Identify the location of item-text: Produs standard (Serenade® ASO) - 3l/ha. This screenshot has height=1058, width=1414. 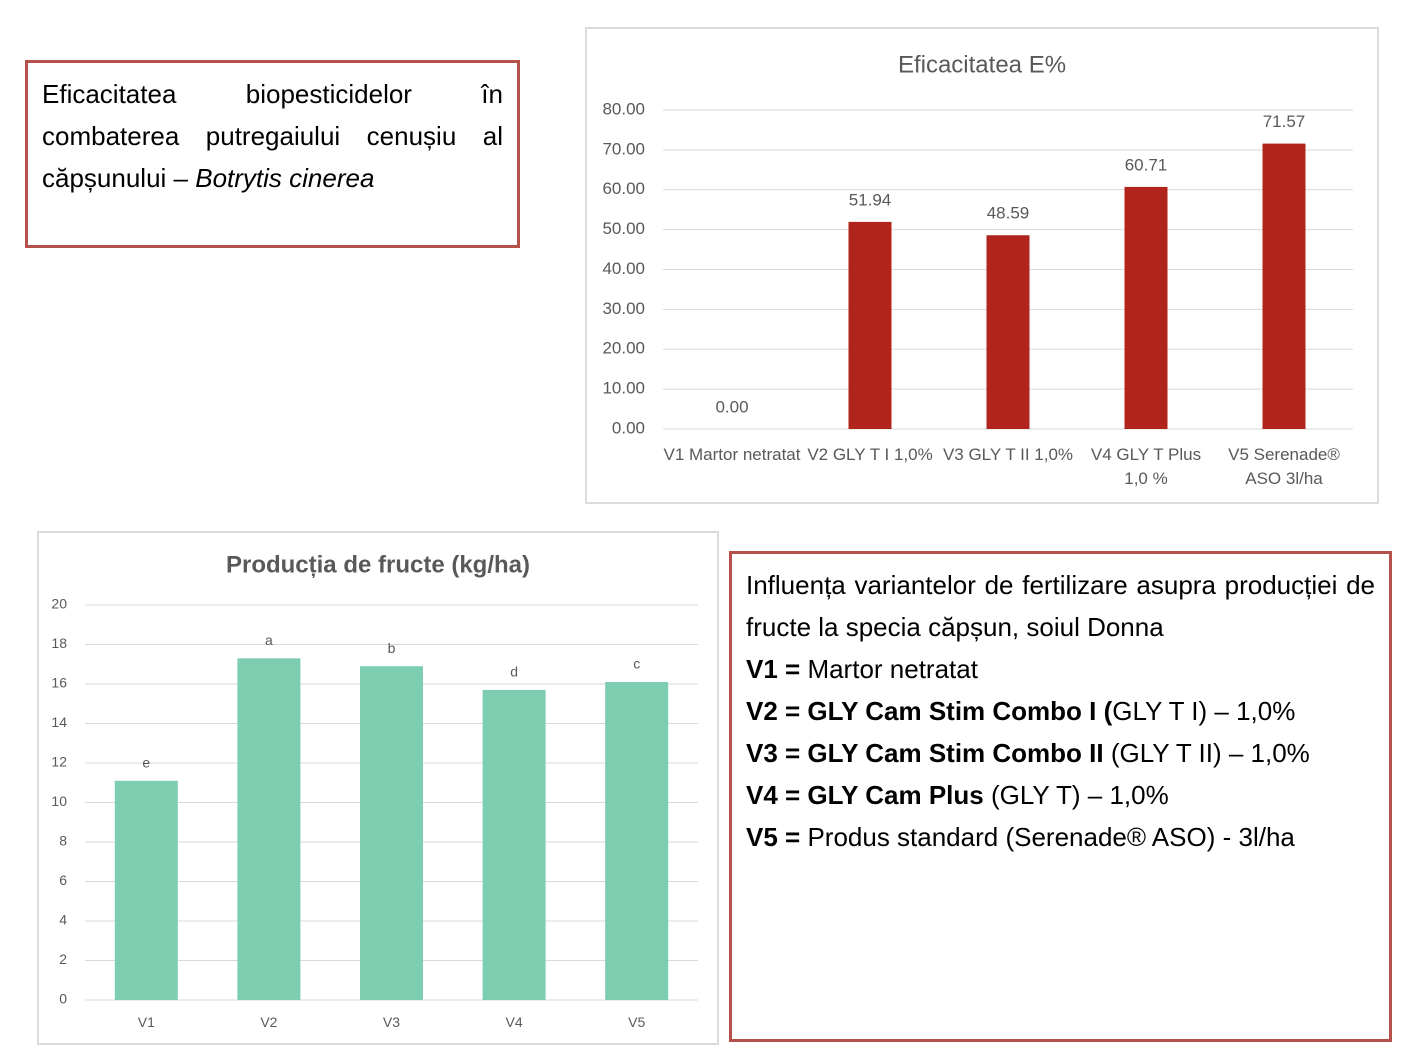
(1051, 837).